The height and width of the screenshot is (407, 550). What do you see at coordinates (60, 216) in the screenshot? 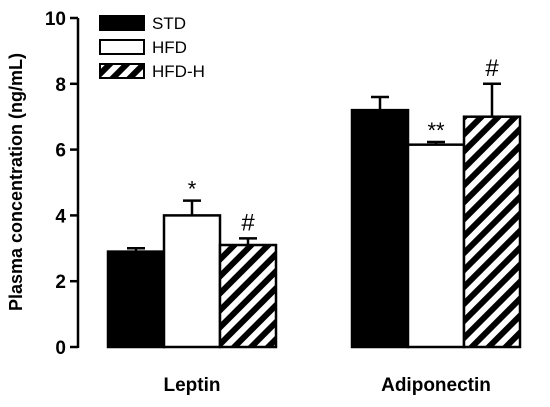
I see `y-tick-label: 4` at bounding box center [60, 216].